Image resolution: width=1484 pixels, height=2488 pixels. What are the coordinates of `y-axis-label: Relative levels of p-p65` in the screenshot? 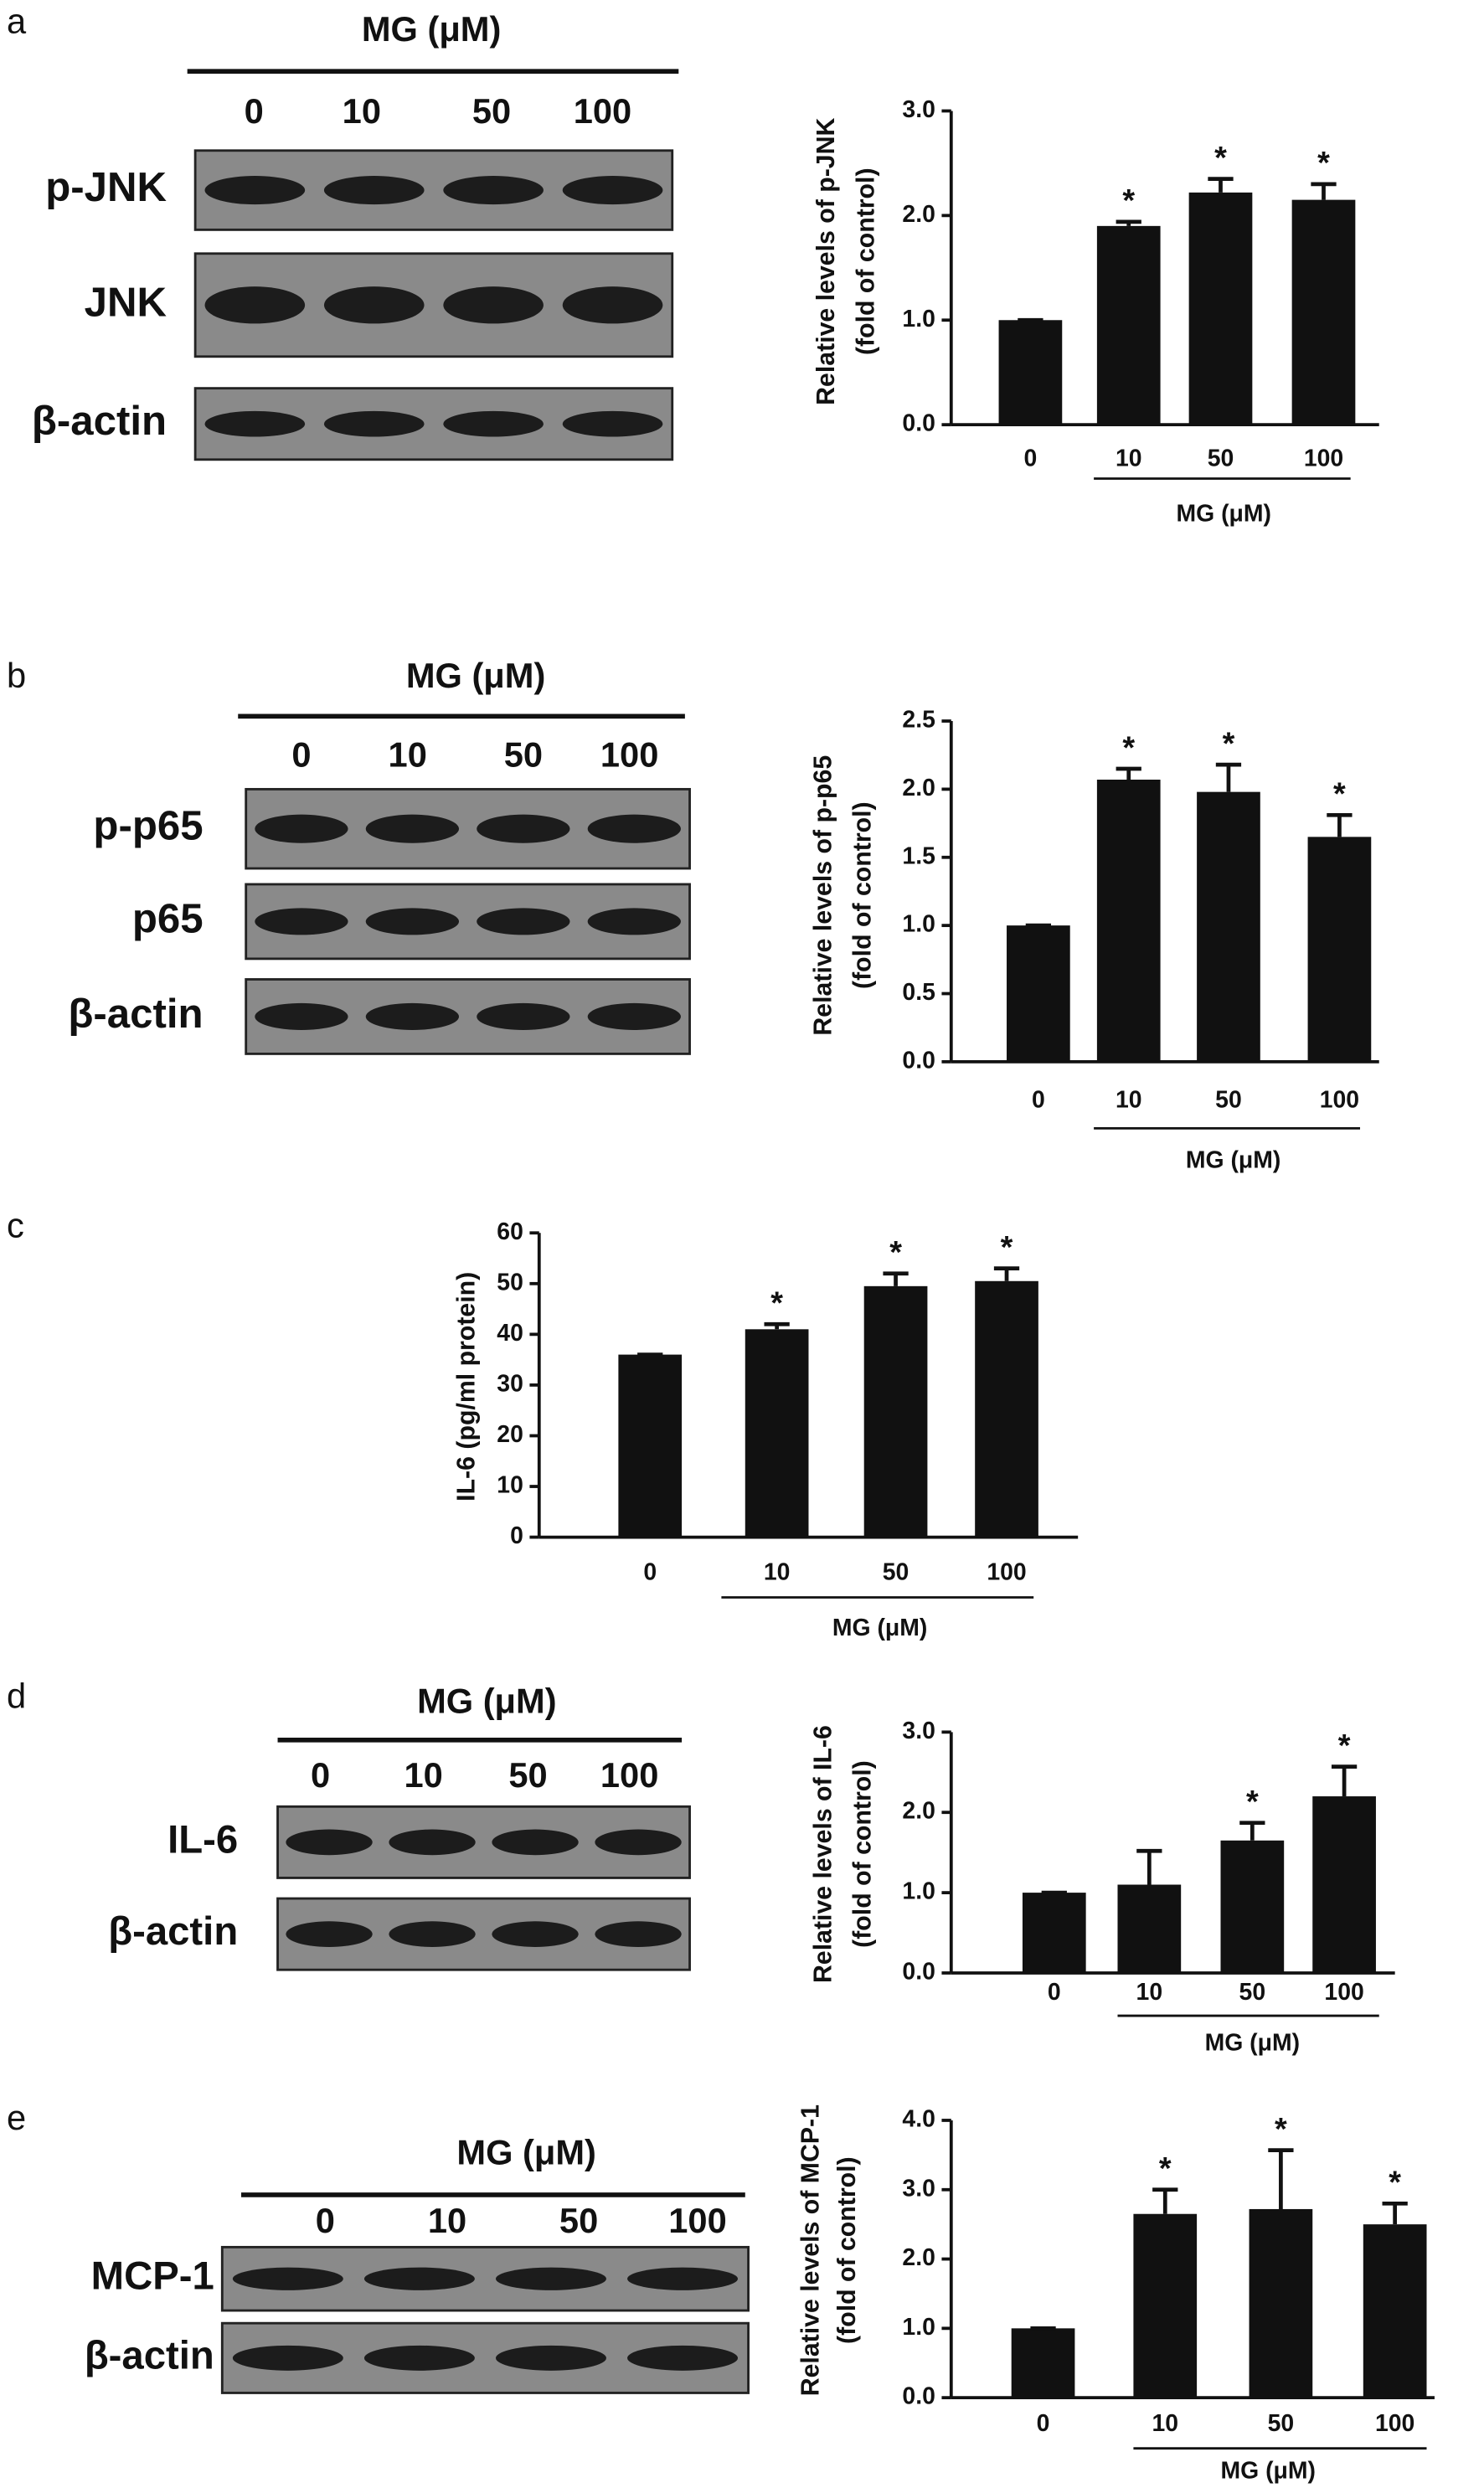 It's located at (823, 896).